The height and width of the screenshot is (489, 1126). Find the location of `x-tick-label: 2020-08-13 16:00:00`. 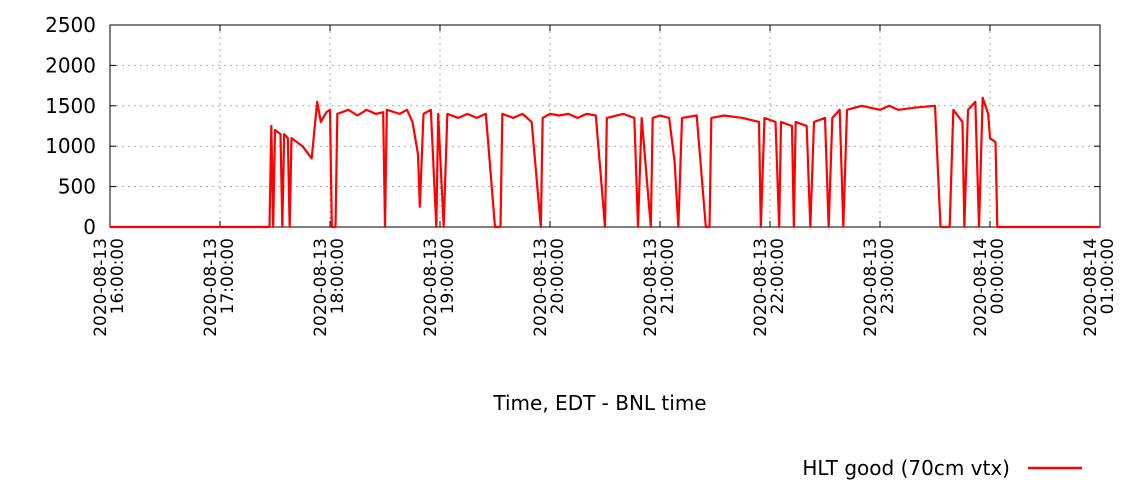

x-tick-label: 2020-08-13 16:00:00 is located at coordinates (109, 287).